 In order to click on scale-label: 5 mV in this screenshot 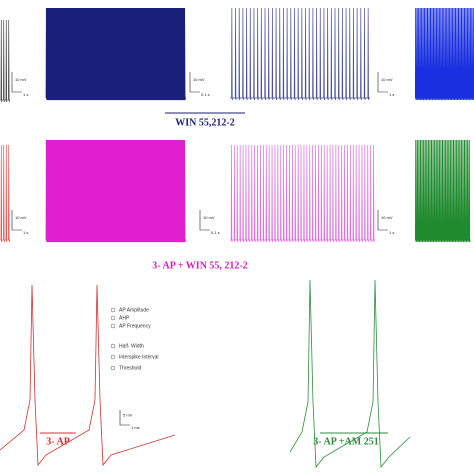, I will do `click(128, 415)`.